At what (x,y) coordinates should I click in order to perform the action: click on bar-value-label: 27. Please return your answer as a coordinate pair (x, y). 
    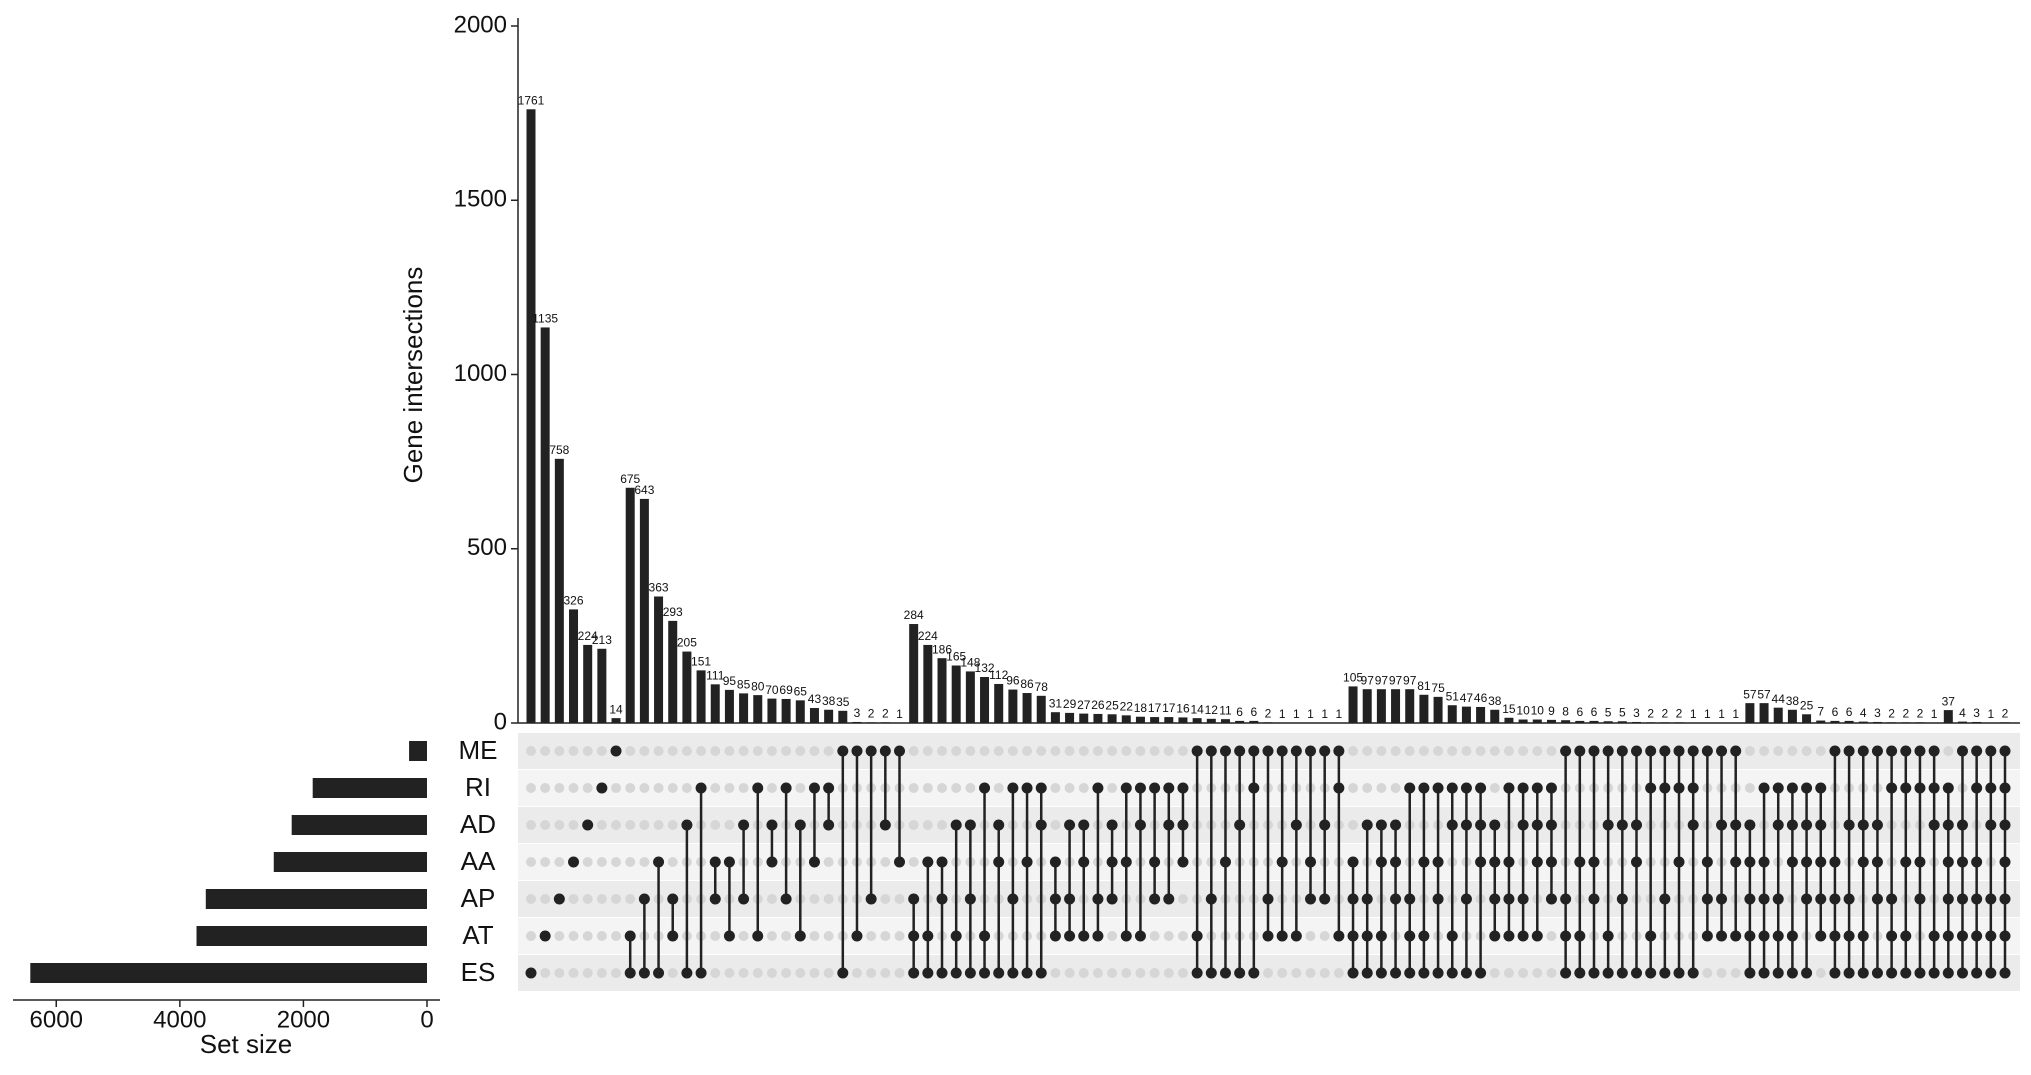
    Looking at the image, I should click on (1084, 705).